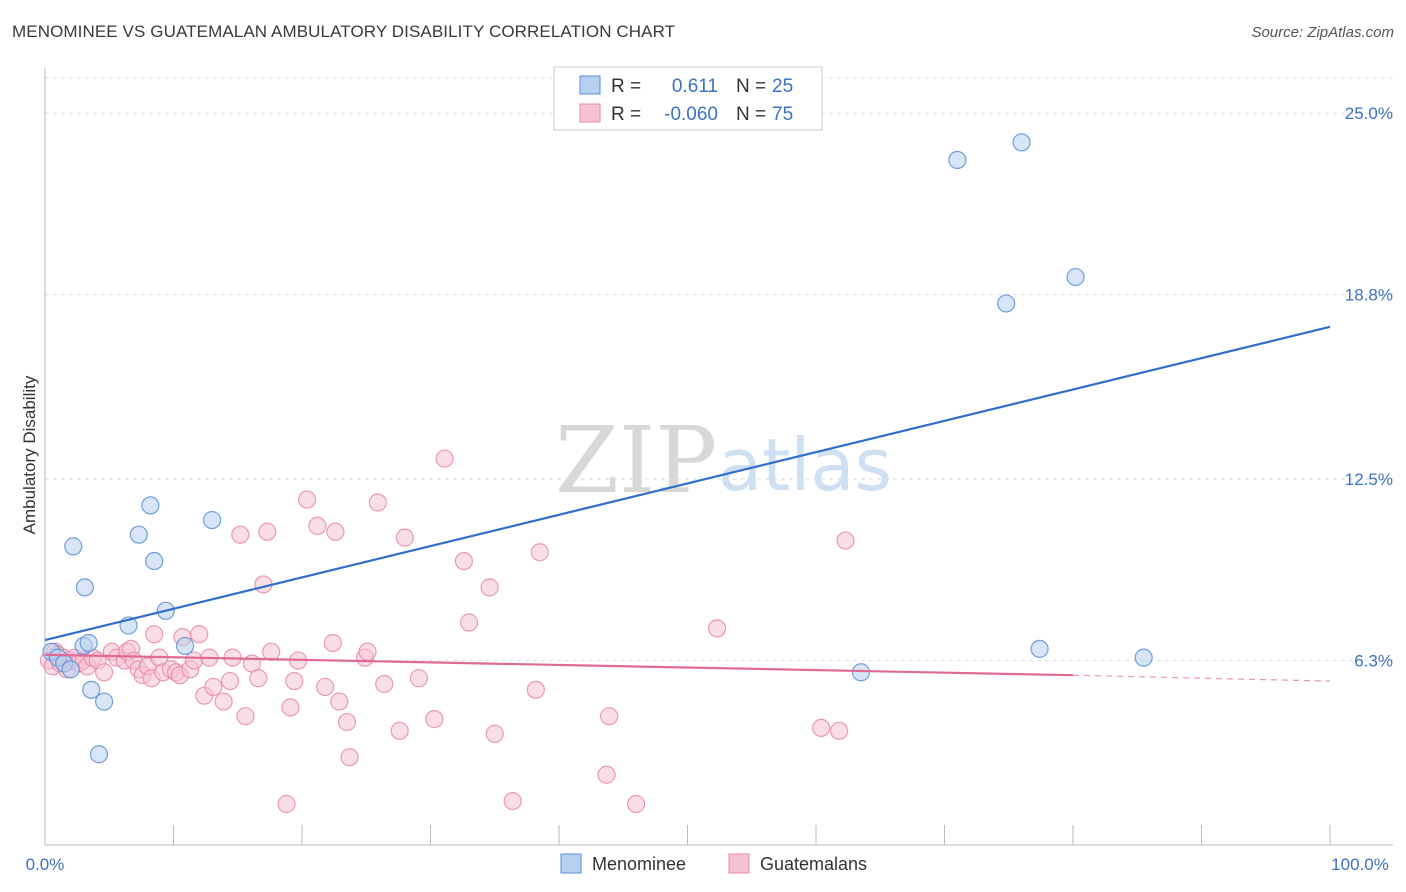 The height and width of the screenshot is (892, 1406). I want to click on y-tick-label-0: 6.3%, so click(1373, 661).